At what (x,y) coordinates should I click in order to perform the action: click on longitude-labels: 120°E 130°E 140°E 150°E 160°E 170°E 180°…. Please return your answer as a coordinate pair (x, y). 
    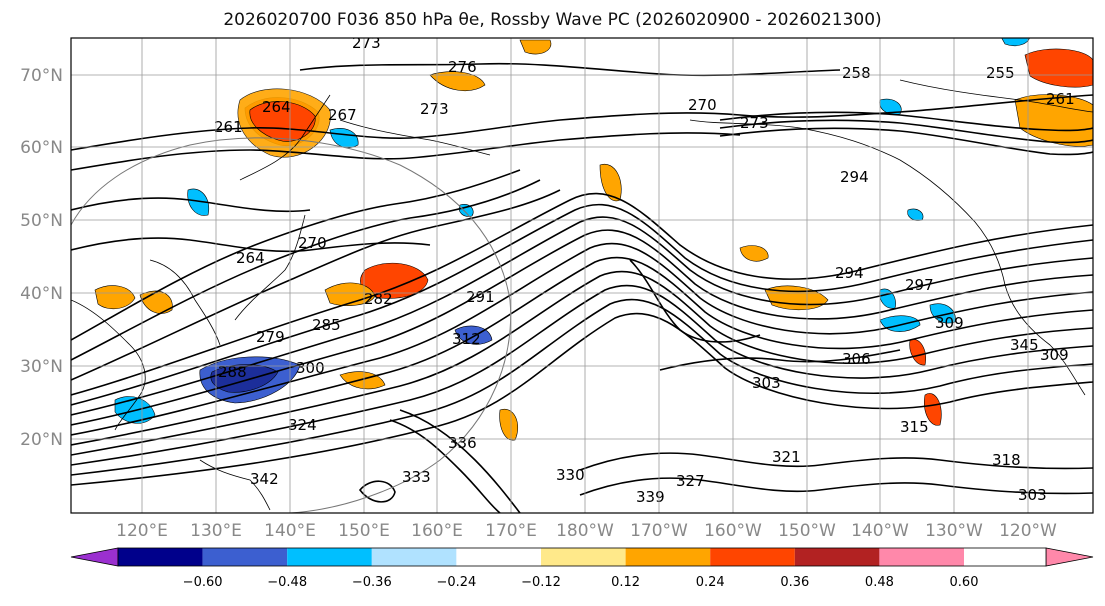
    Looking at the image, I should click on (586, 531).